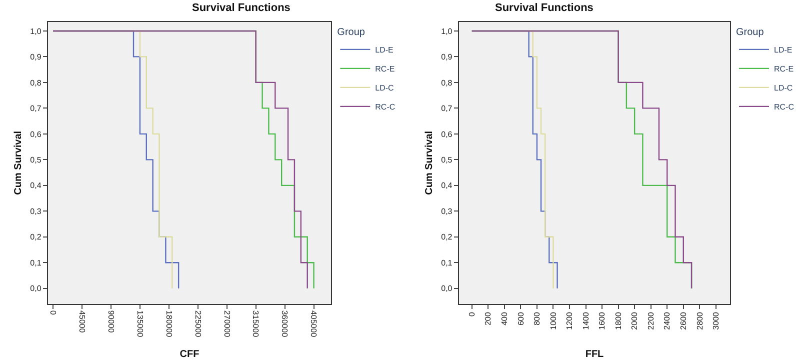  What do you see at coordinates (699, 320) in the screenshot?
I see `x-tick-label: 2800` at bounding box center [699, 320].